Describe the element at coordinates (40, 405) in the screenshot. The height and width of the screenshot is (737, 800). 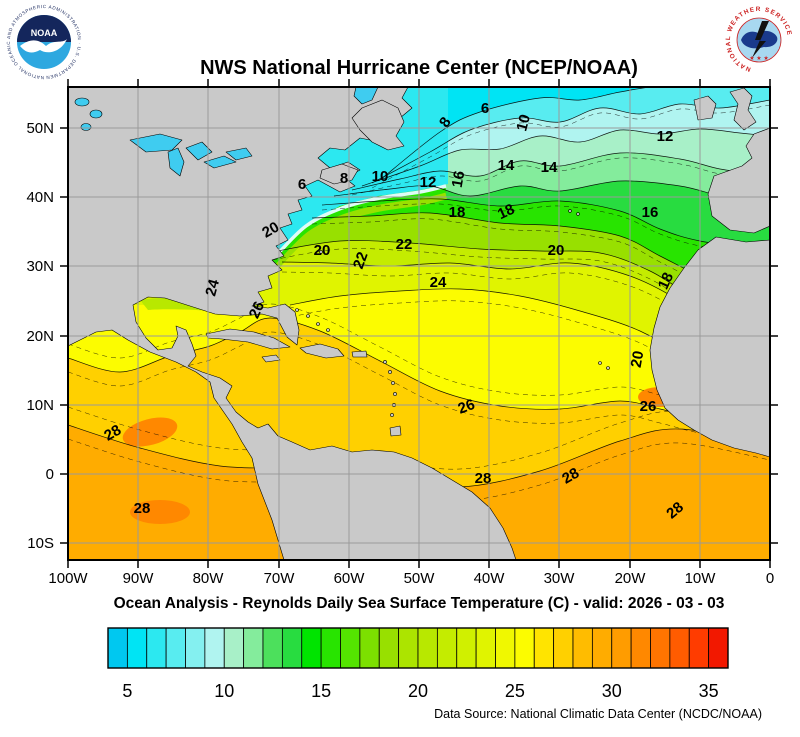
I see `lat-tick-label: 10N` at that location.